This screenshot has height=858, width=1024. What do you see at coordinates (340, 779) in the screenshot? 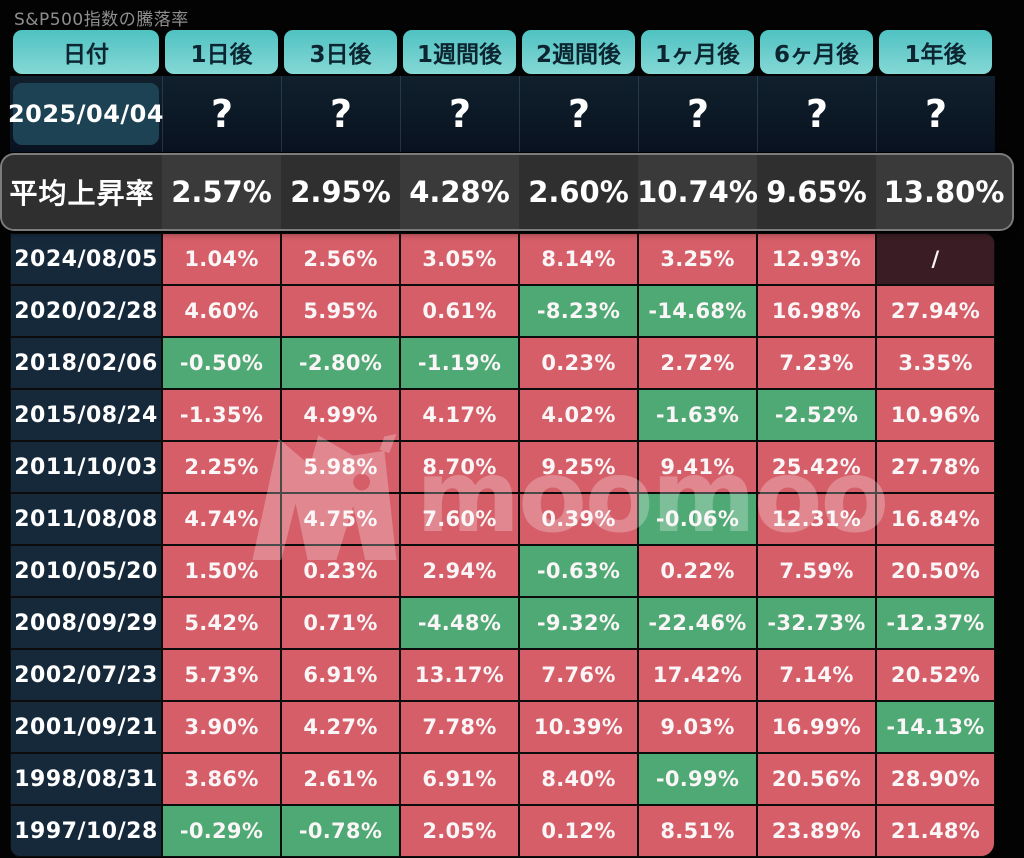
I see `percent-cell: 2.61%` at bounding box center [340, 779].